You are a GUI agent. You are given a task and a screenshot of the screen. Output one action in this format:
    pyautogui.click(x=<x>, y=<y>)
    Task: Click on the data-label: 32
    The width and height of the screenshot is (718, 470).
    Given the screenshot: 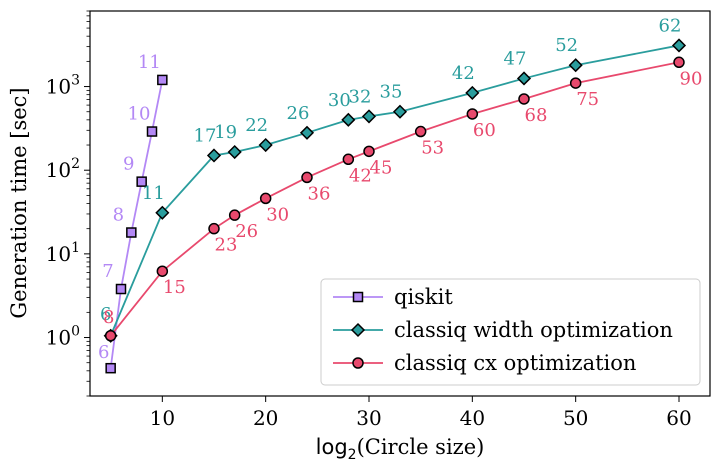 What is the action you would take?
    pyautogui.click(x=360, y=96)
    